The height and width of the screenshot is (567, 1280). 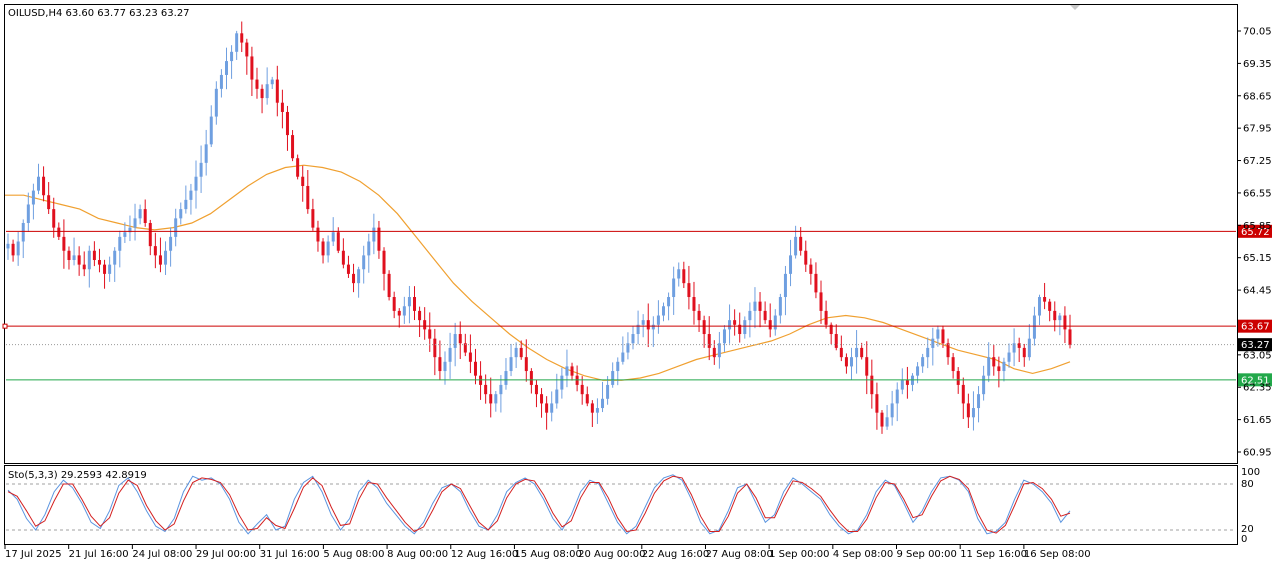 What do you see at coordinates (993, 554) in the screenshot?
I see `time-tick-label: 11 Sep 16:00` at bounding box center [993, 554].